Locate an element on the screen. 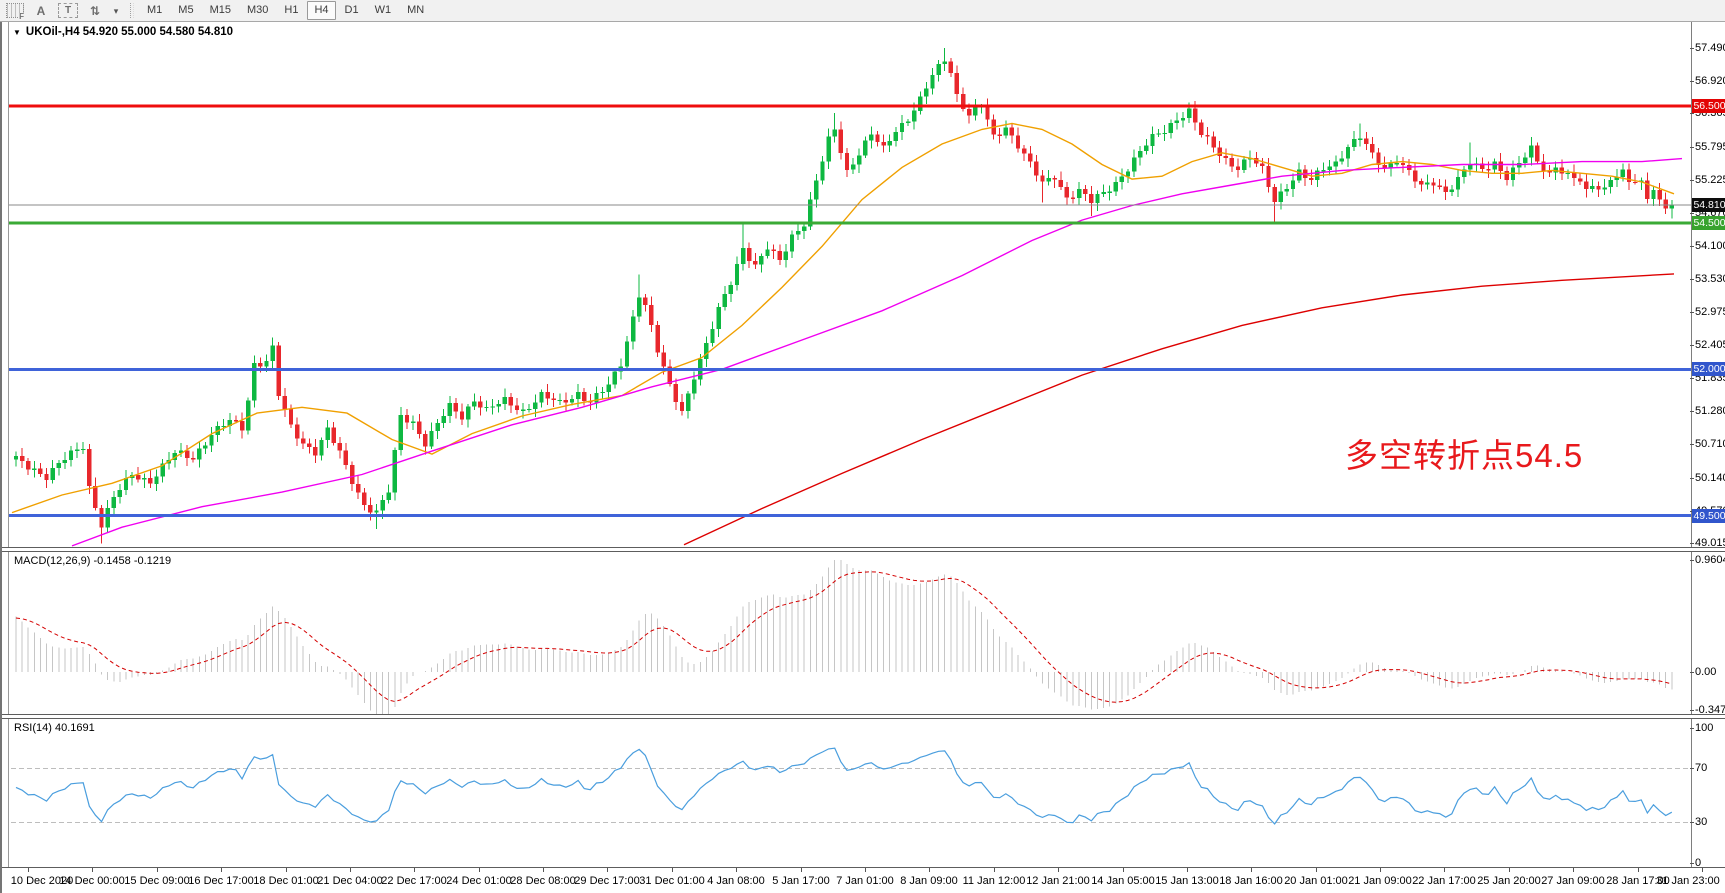 Image resolution: width=1725 pixels, height=893 pixels. rsi-indicator-label: RSI(14) 40.1691 is located at coordinates (54, 728).